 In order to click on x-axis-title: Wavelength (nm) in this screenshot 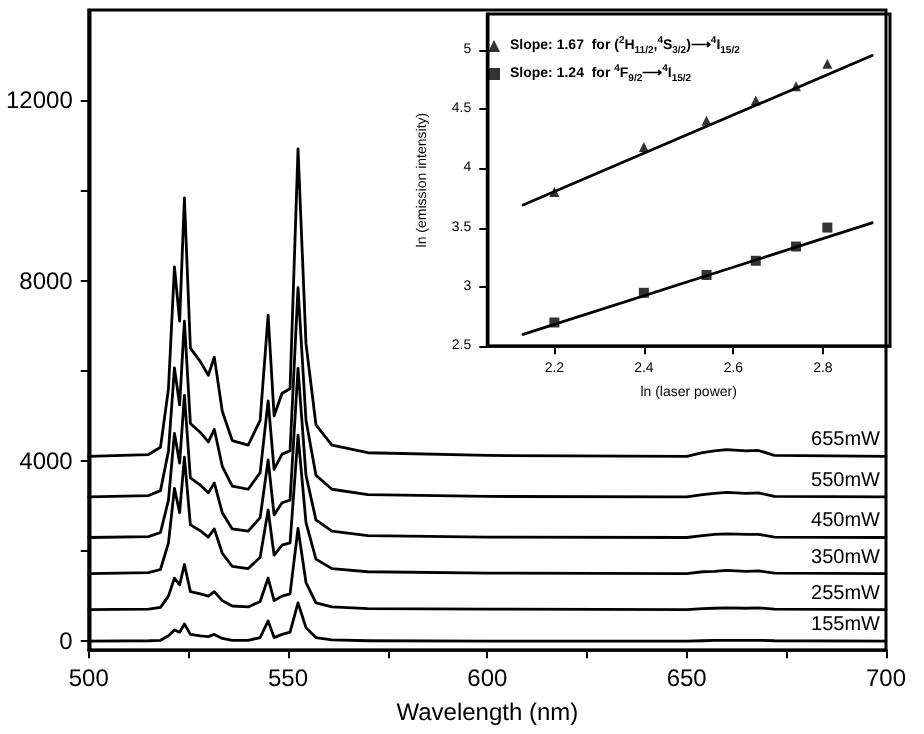, I will do `click(487, 712)`.